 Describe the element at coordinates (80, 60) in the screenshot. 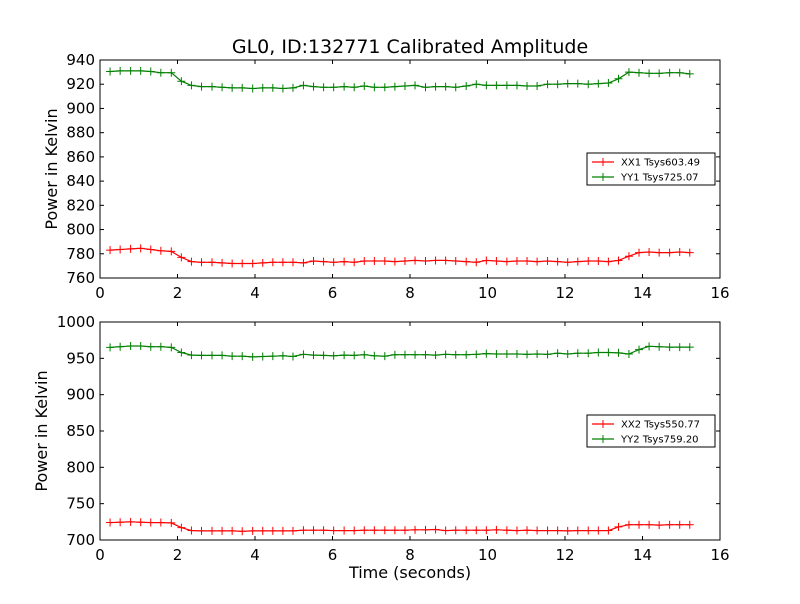

I see `top-y-tick-label: 940` at that location.